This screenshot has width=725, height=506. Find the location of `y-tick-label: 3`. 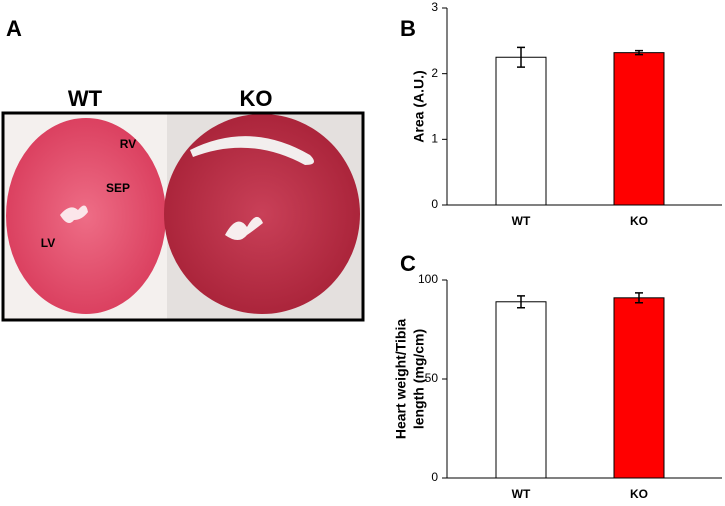

y-tick-label: 3 is located at coordinates (434, 7).